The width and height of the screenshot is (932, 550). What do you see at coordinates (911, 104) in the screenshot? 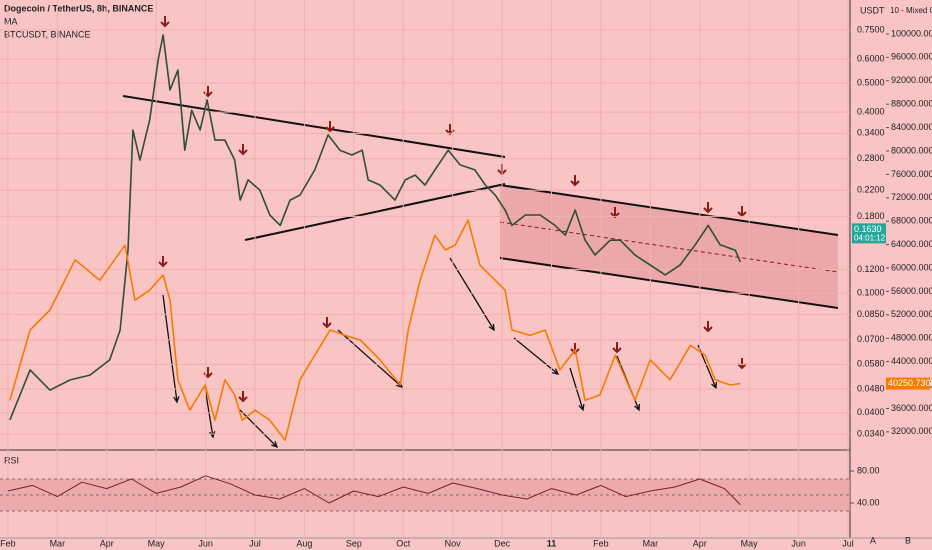
I see `y2-tick-label: 88000.0000` at bounding box center [911, 104].